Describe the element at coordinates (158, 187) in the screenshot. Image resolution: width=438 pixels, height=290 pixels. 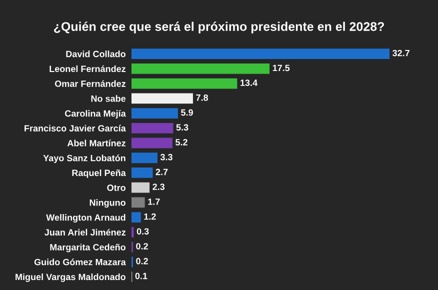
I see `data-label: 2.3` at that location.